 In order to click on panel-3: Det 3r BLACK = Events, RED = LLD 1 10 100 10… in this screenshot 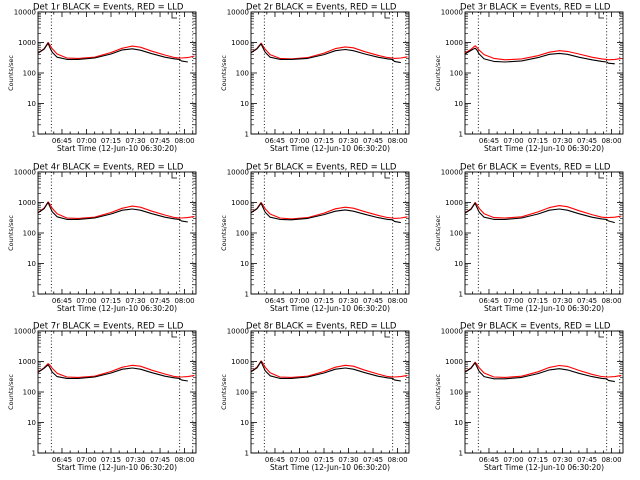, I will do `click(529, 78)`.